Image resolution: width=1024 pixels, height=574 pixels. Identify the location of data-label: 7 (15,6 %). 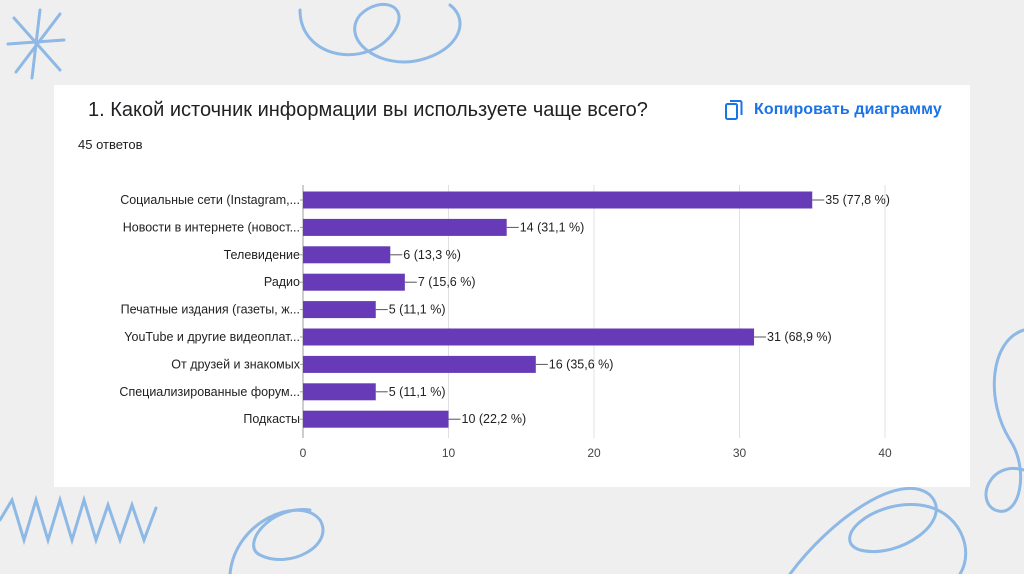
(447, 282).